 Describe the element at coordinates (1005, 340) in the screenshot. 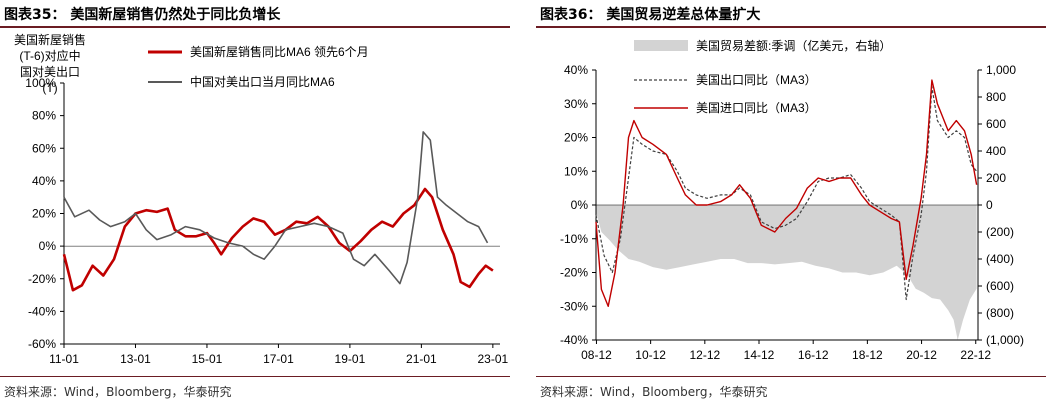

I see `y-tick-label-right: (1,000)` at that location.